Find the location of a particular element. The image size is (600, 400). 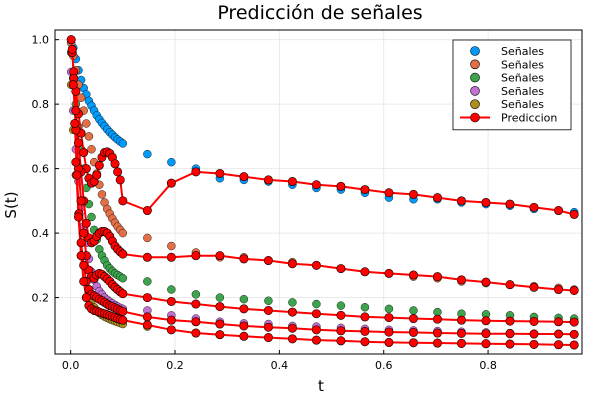

chart-title: Predicción de señales is located at coordinates (319, 13).